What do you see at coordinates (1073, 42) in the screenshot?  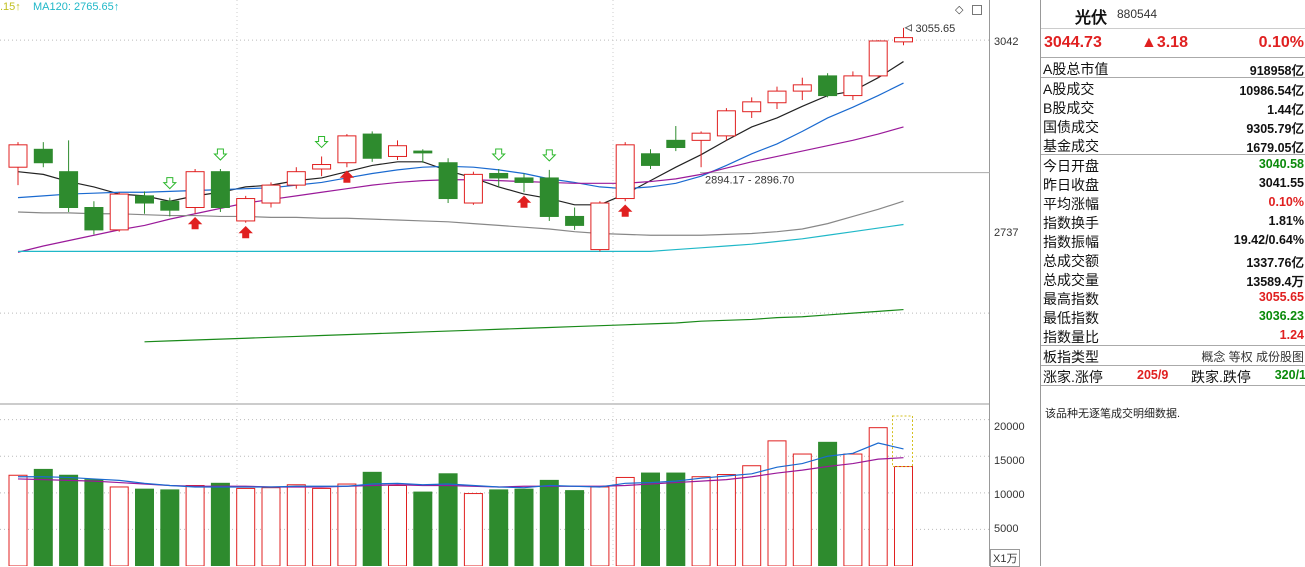 I see `last-price: 3044.73` at bounding box center [1073, 42].